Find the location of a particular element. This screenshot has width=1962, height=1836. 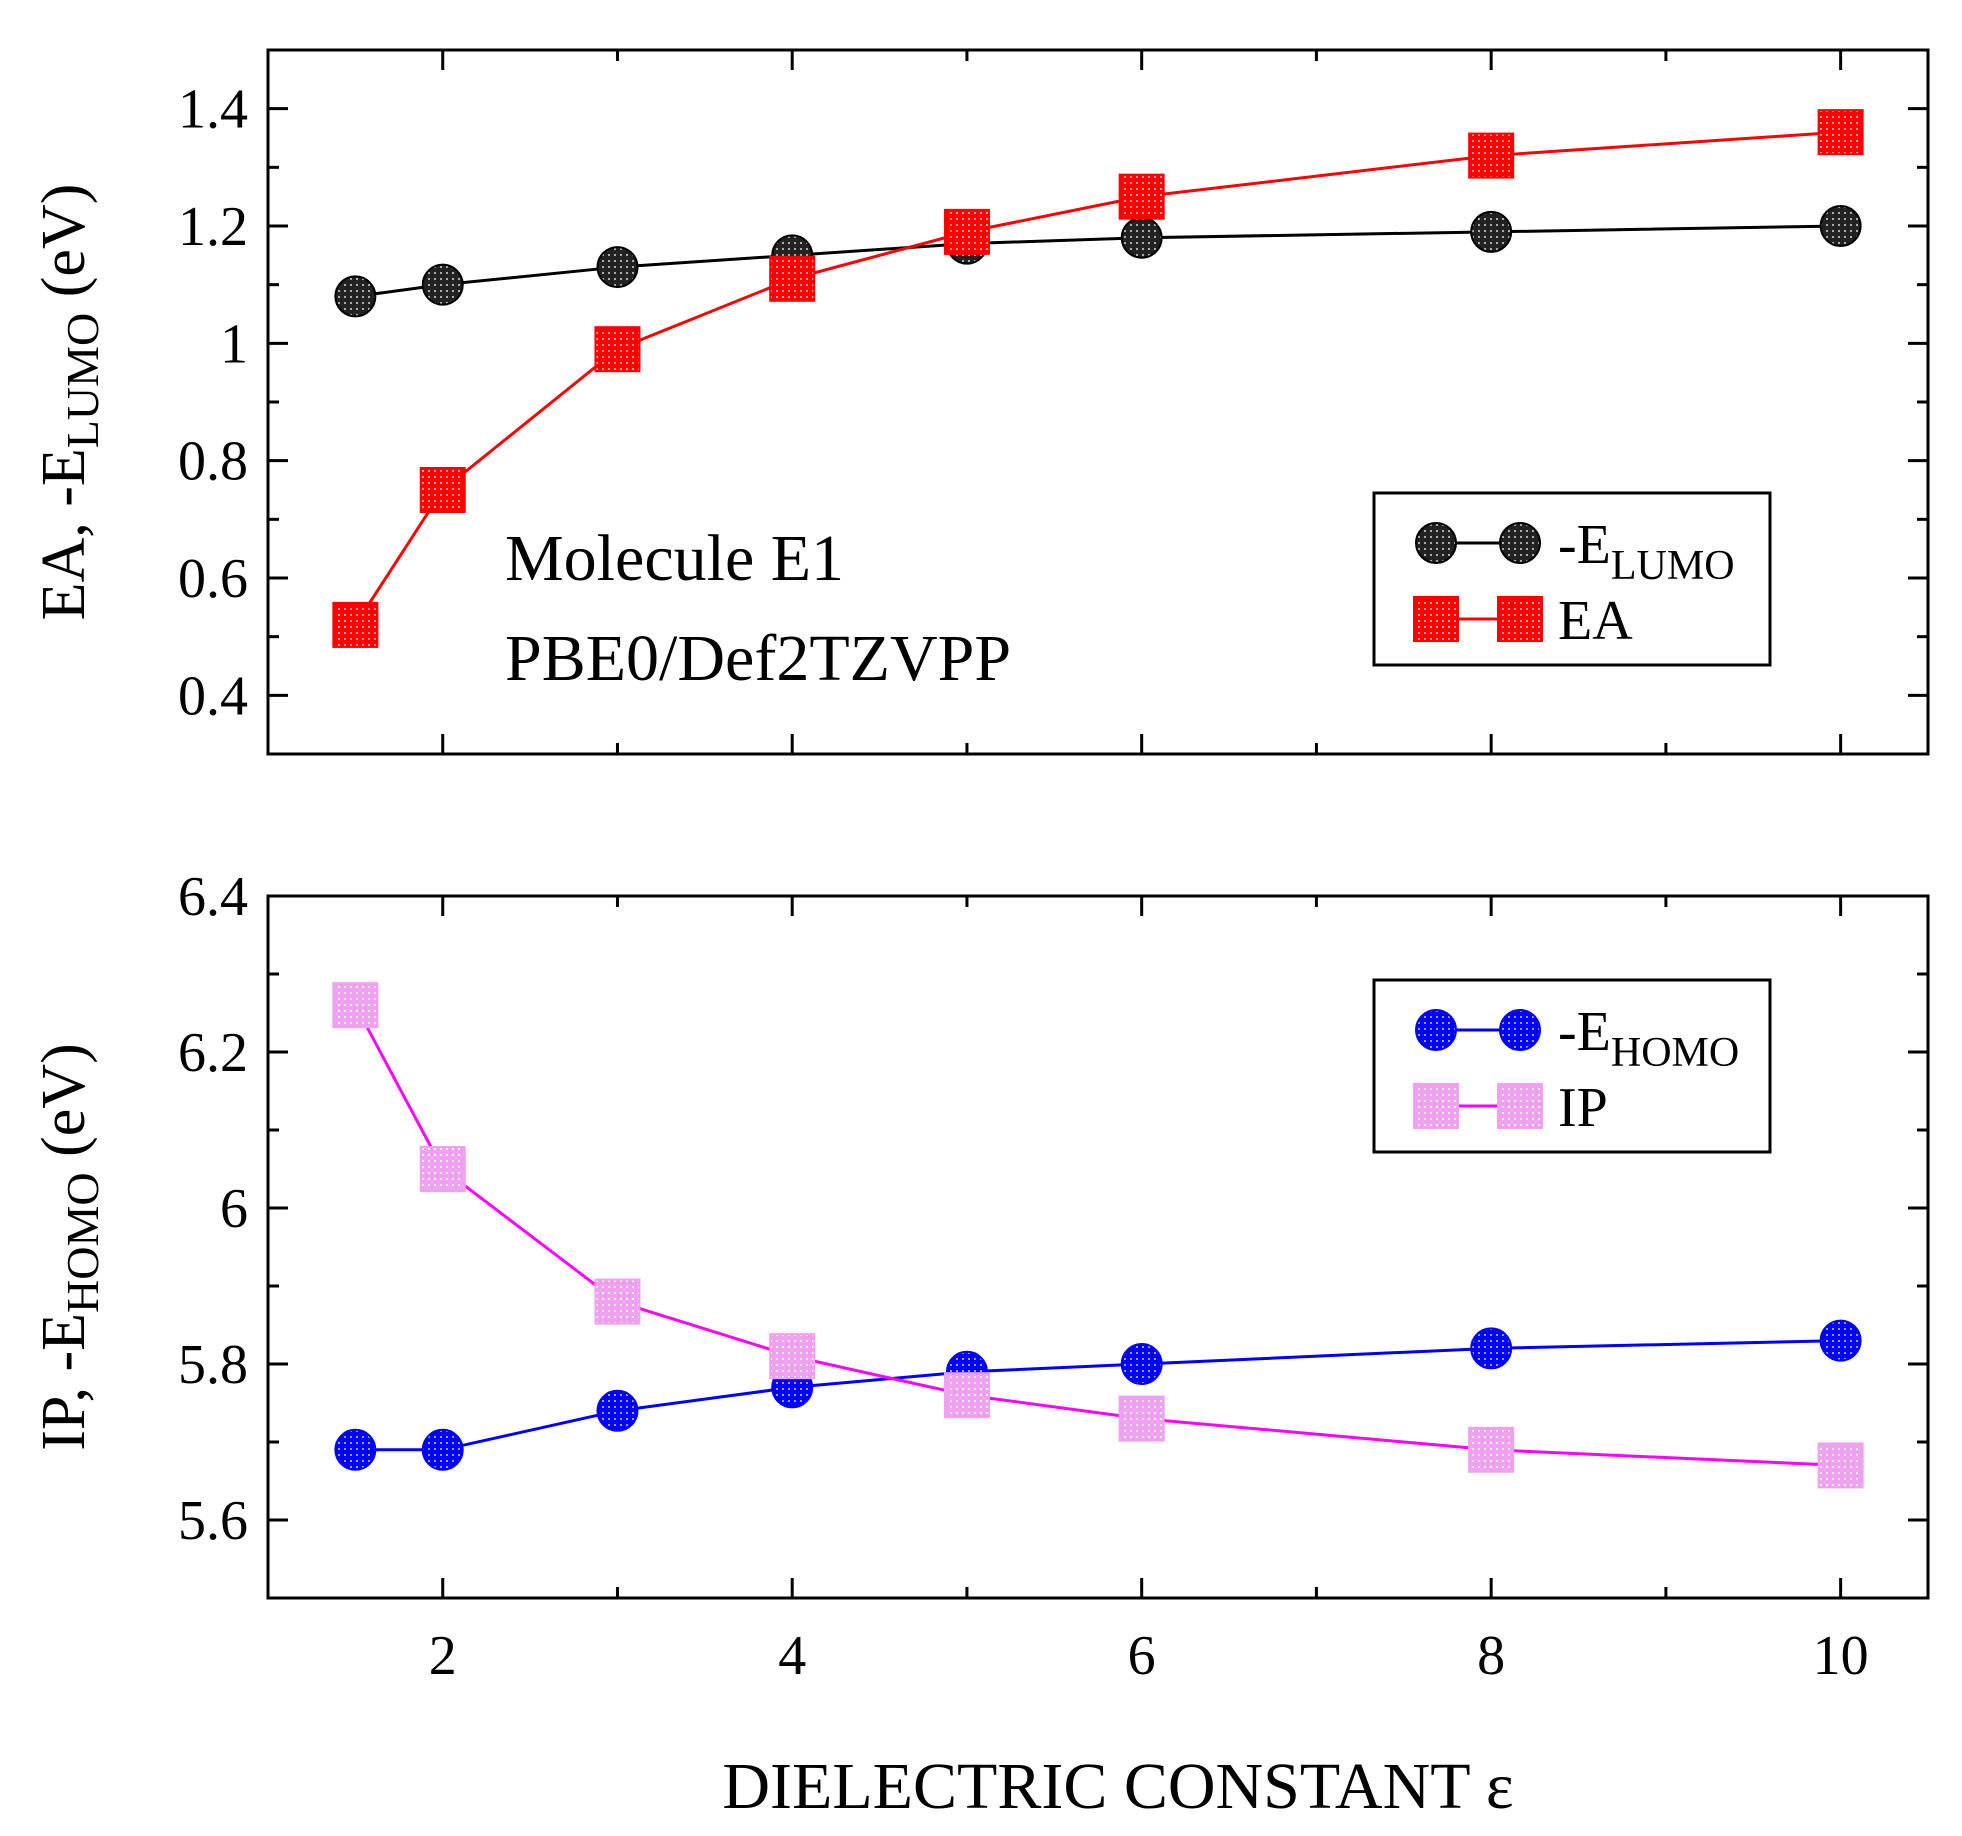

x-tick-label: 4 is located at coordinates (792, 1656).